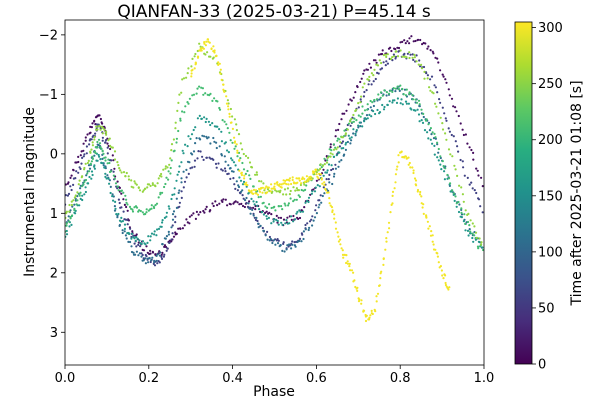 The image size is (600, 400). What do you see at coordinates (316, 378) in the screenshot?
I see `x-tick-label: 0.6` at bounding box center [316, 378].